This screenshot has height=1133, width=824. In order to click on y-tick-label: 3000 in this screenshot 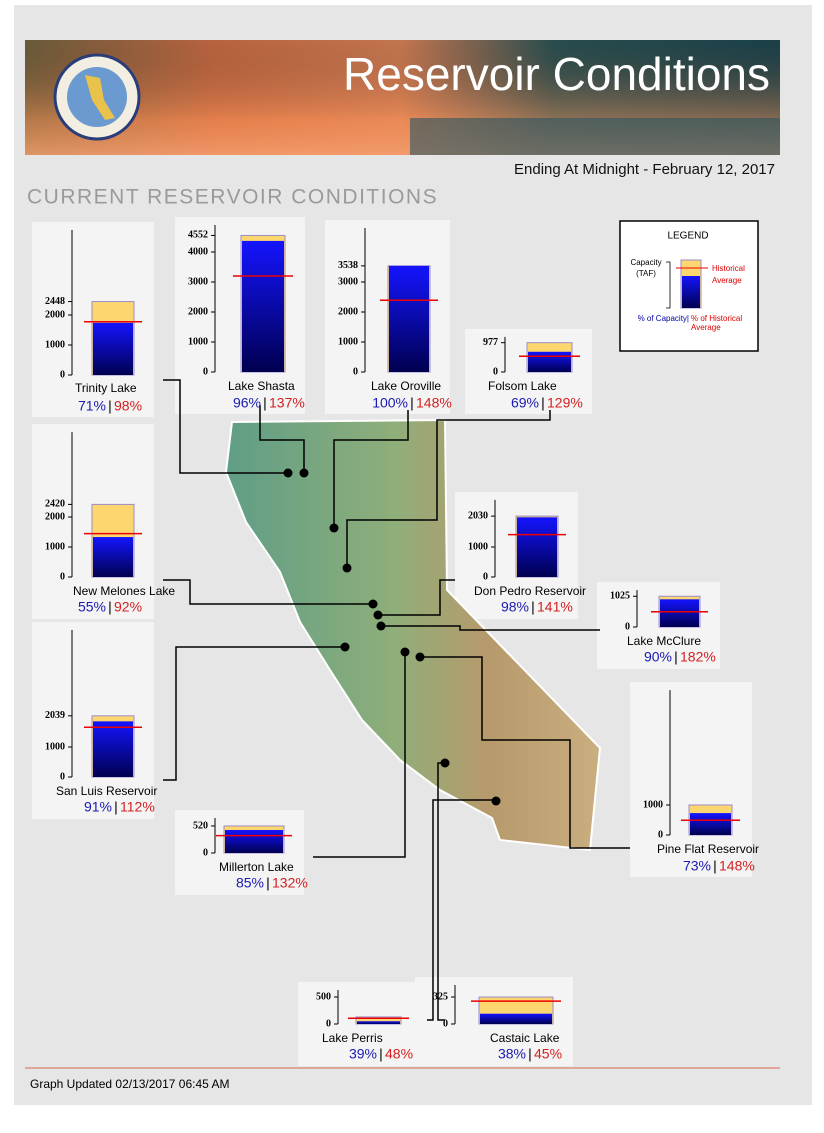, I will do `click(348, 281)`.